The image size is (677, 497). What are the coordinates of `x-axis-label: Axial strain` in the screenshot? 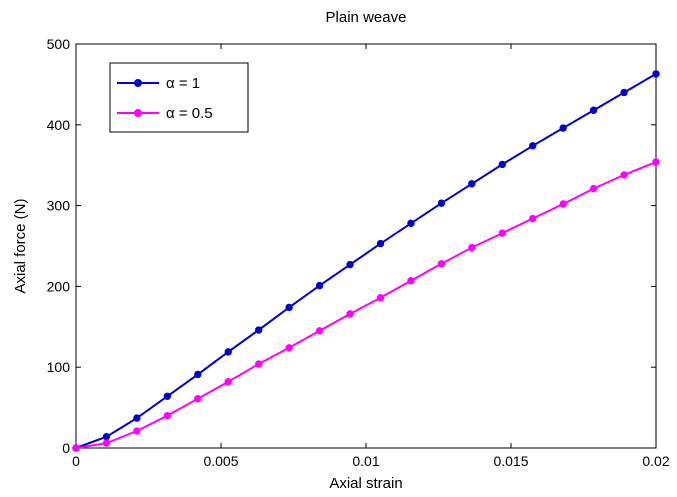 It's located at (365, 483).